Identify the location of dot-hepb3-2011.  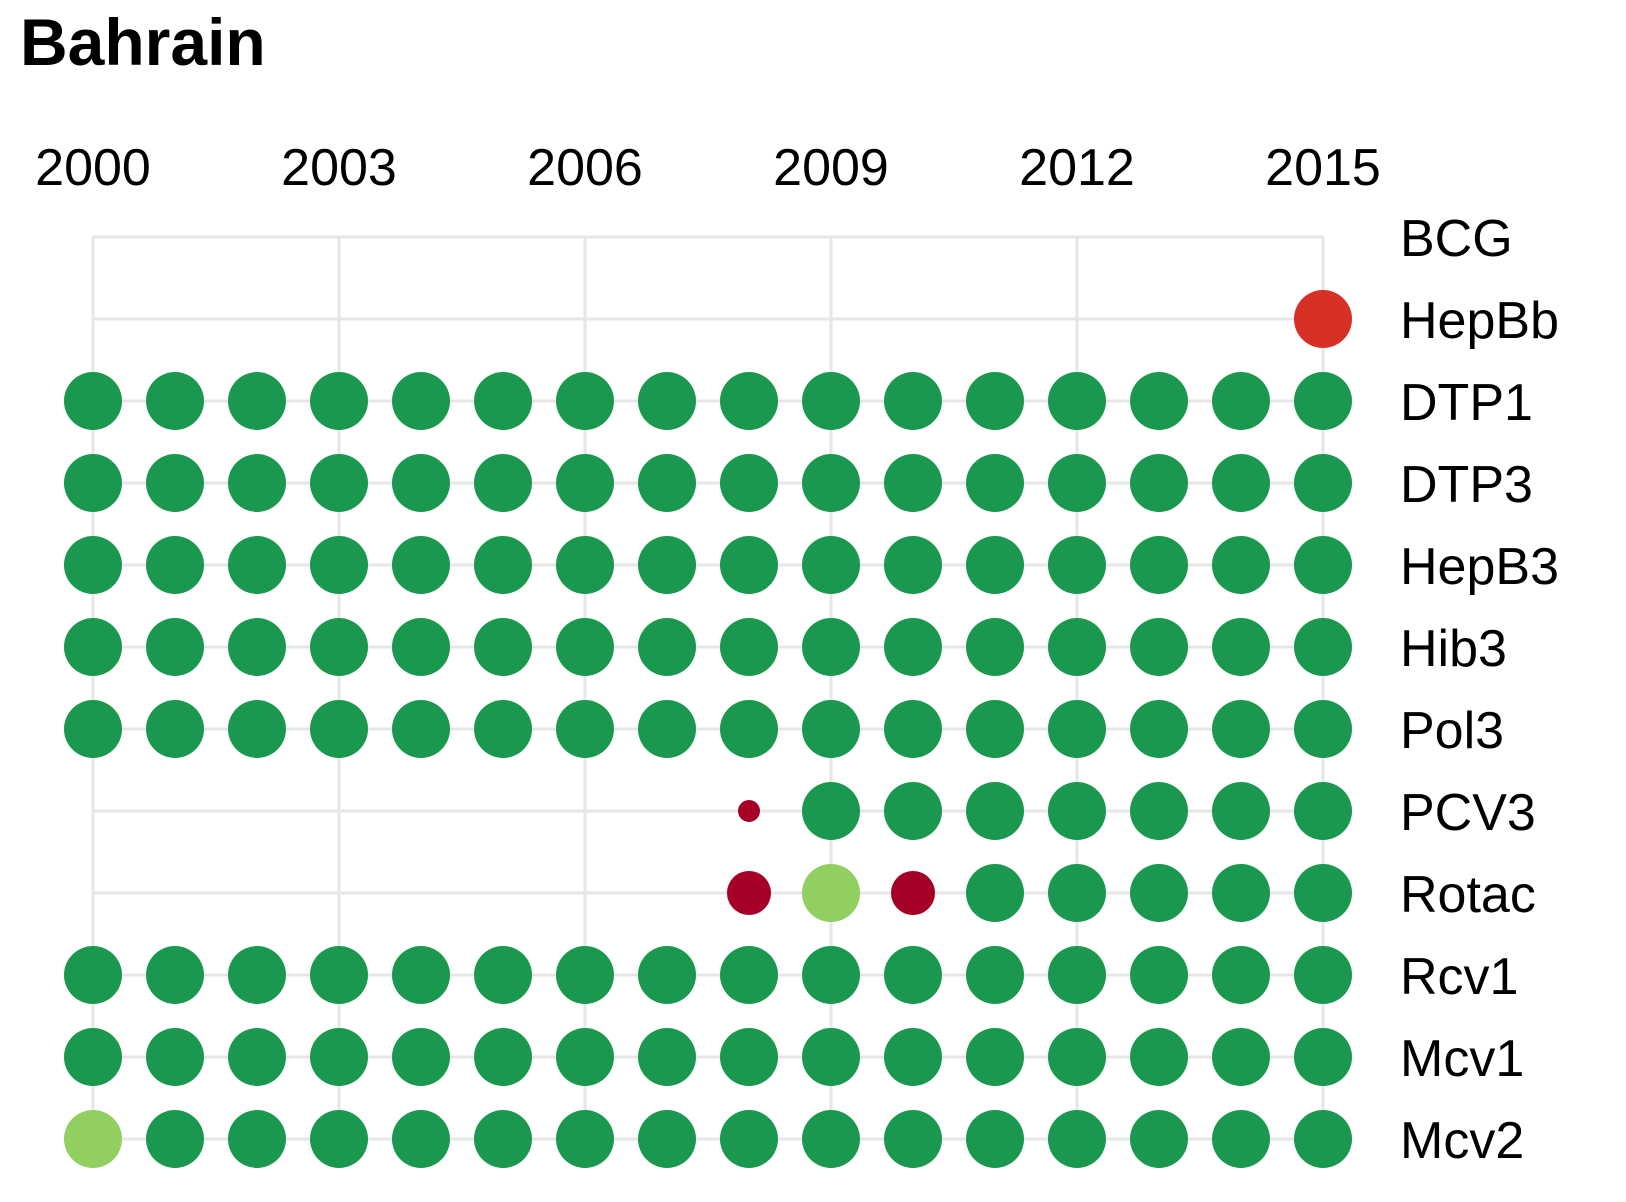
(995, 565).